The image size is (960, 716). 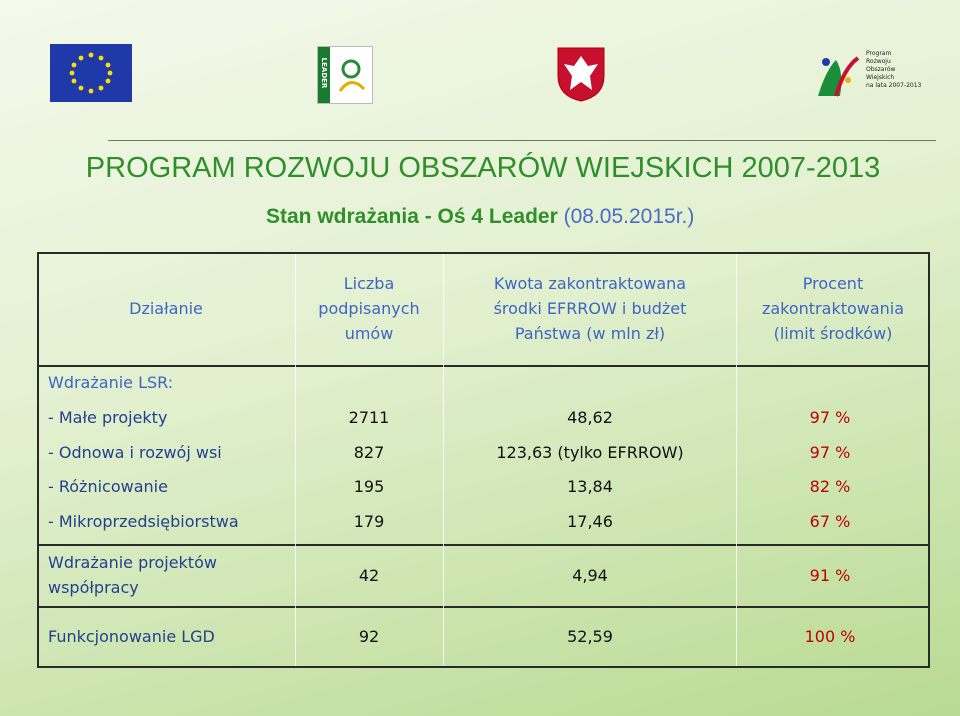 I want to click on cell: 100 %, so click(x=830, y=636).